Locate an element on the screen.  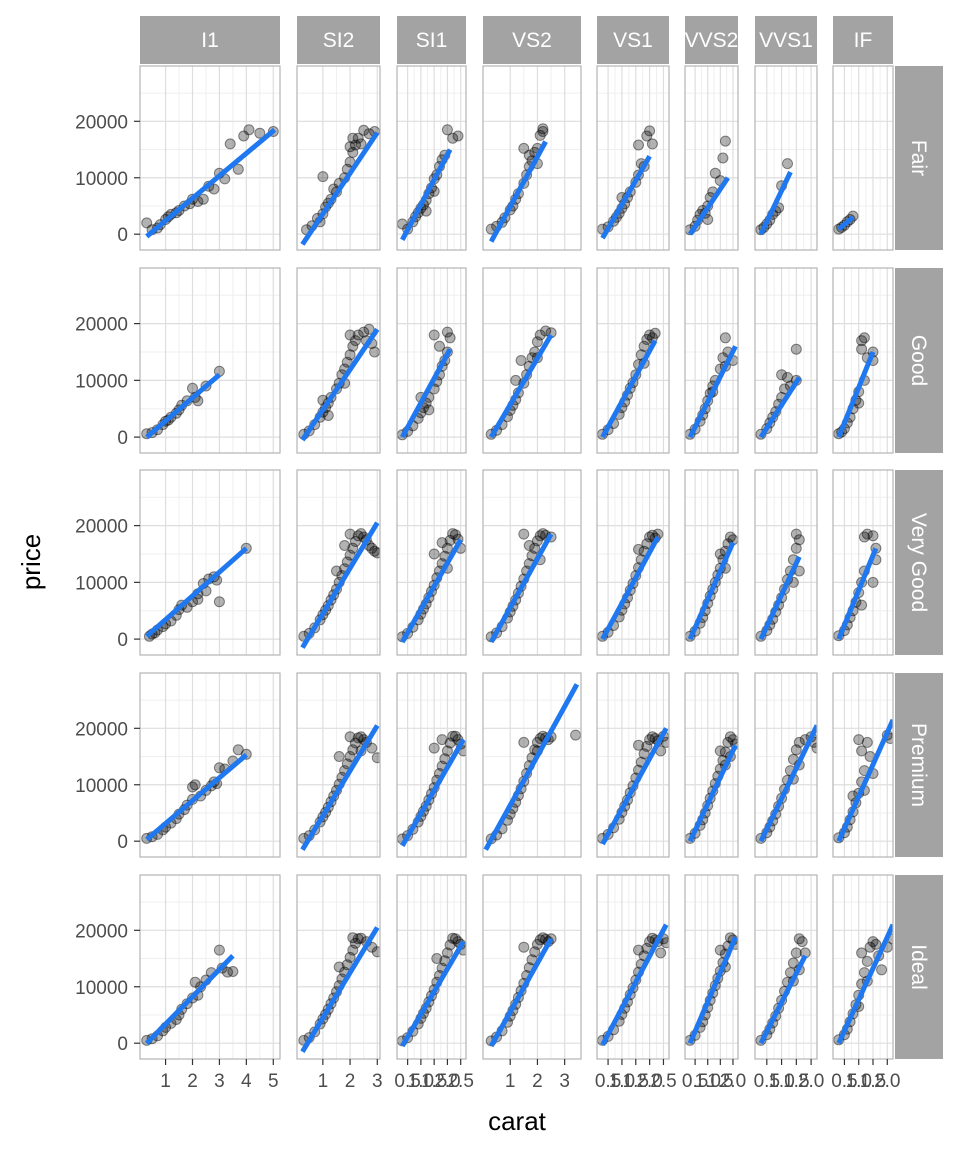
strip-if: IF is located at coordinates (863, 40).